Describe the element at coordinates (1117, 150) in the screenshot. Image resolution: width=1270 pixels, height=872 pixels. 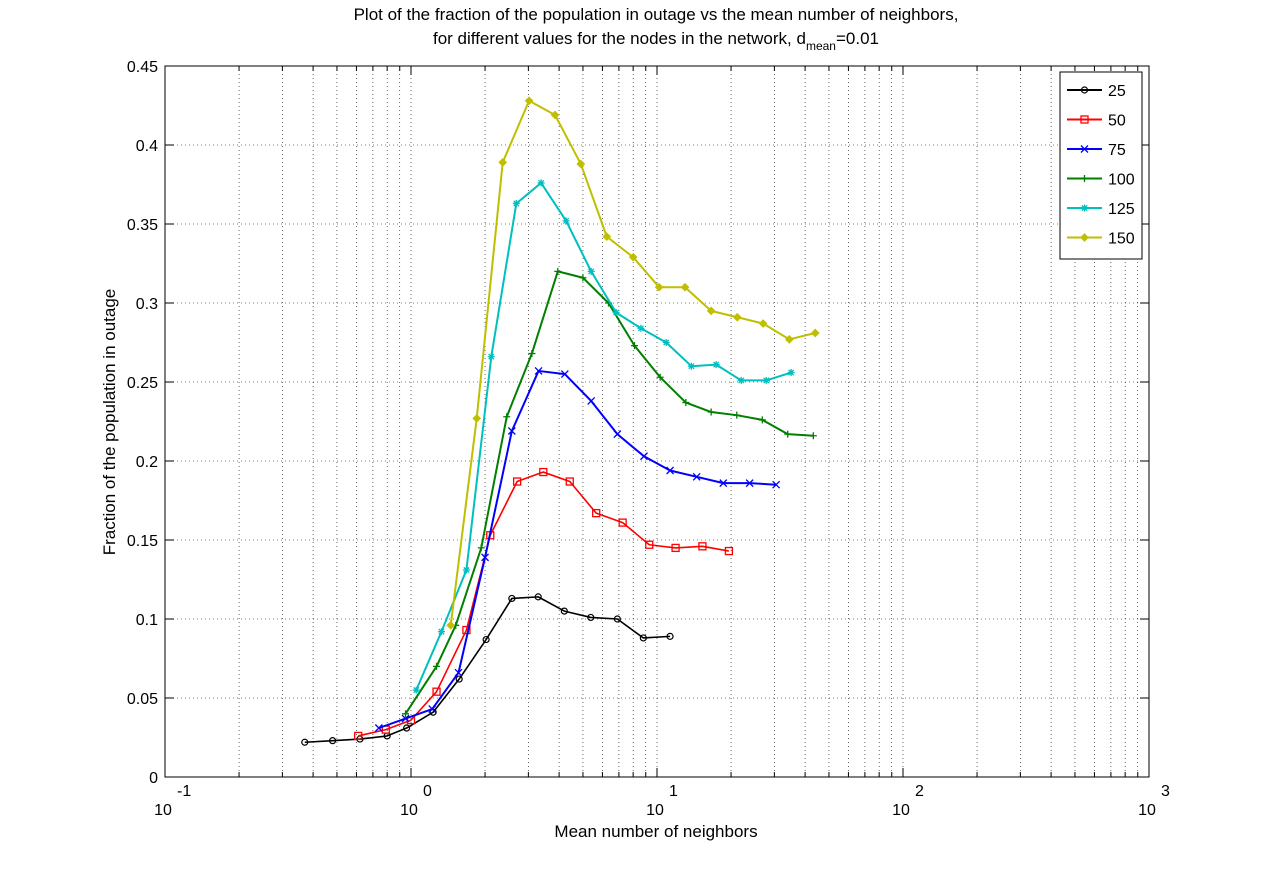
I see `legend-label: 75` at that location.